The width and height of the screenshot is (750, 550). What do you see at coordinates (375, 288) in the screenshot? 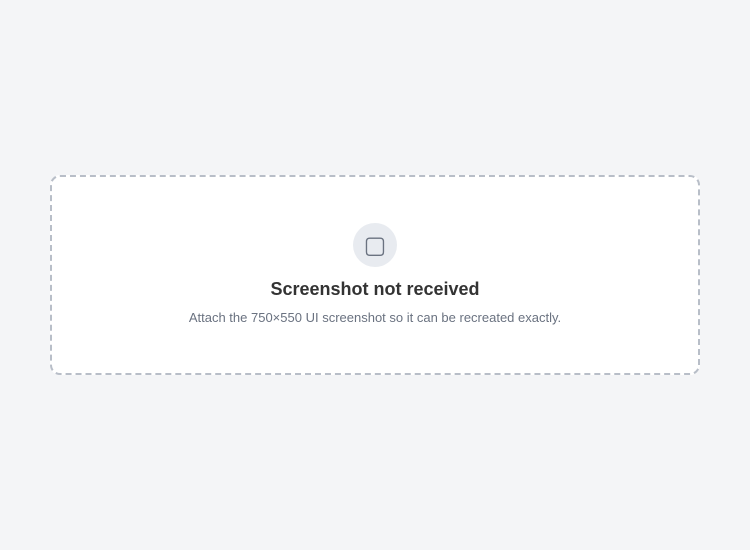
I see `notice-title: Screenshot not received` at bounding box center [375, 288].